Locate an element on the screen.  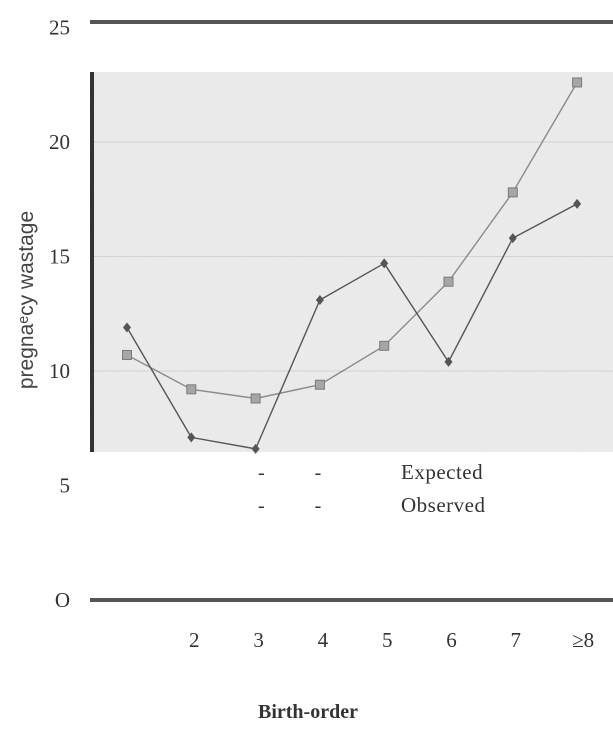
x-tick-label: 7 is located at coordinates (516, 640).